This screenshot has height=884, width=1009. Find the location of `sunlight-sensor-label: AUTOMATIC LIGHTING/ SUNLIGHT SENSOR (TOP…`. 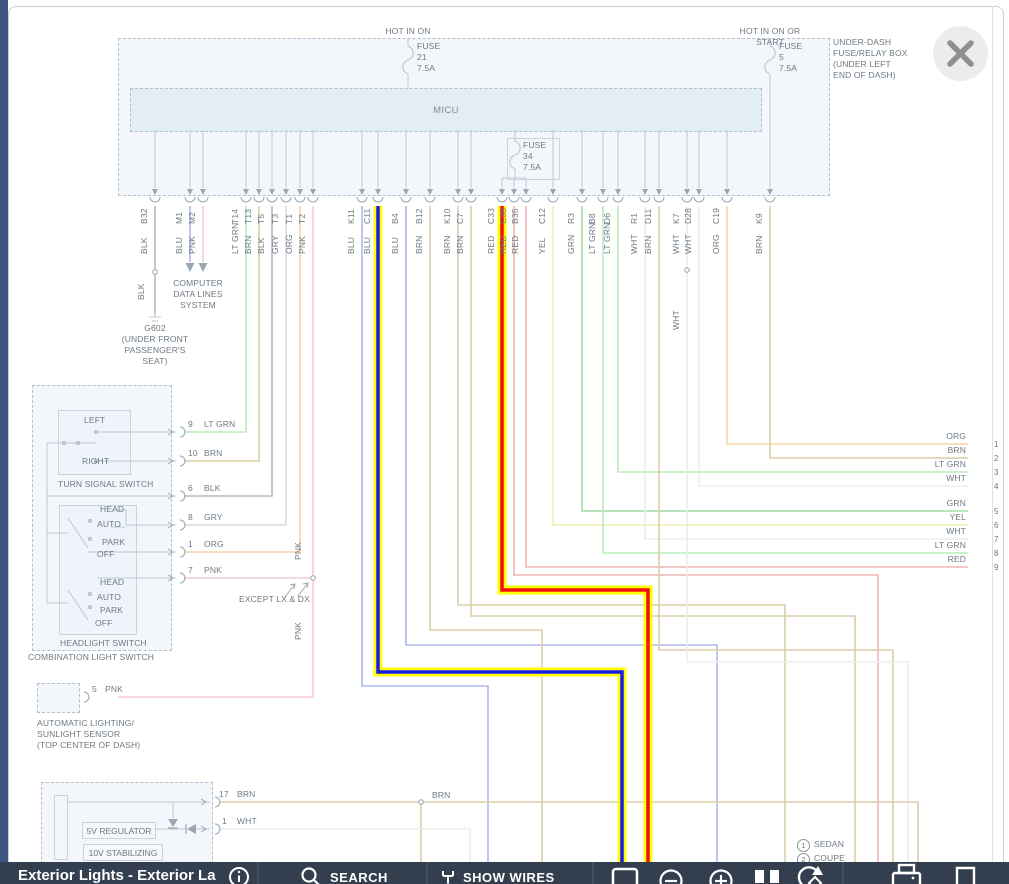

sunlight-sensor-label: AUTOMATIC LIGHTING/ SUNLIGHT SENSOR (TOP… is located at coordinates (89, 734).